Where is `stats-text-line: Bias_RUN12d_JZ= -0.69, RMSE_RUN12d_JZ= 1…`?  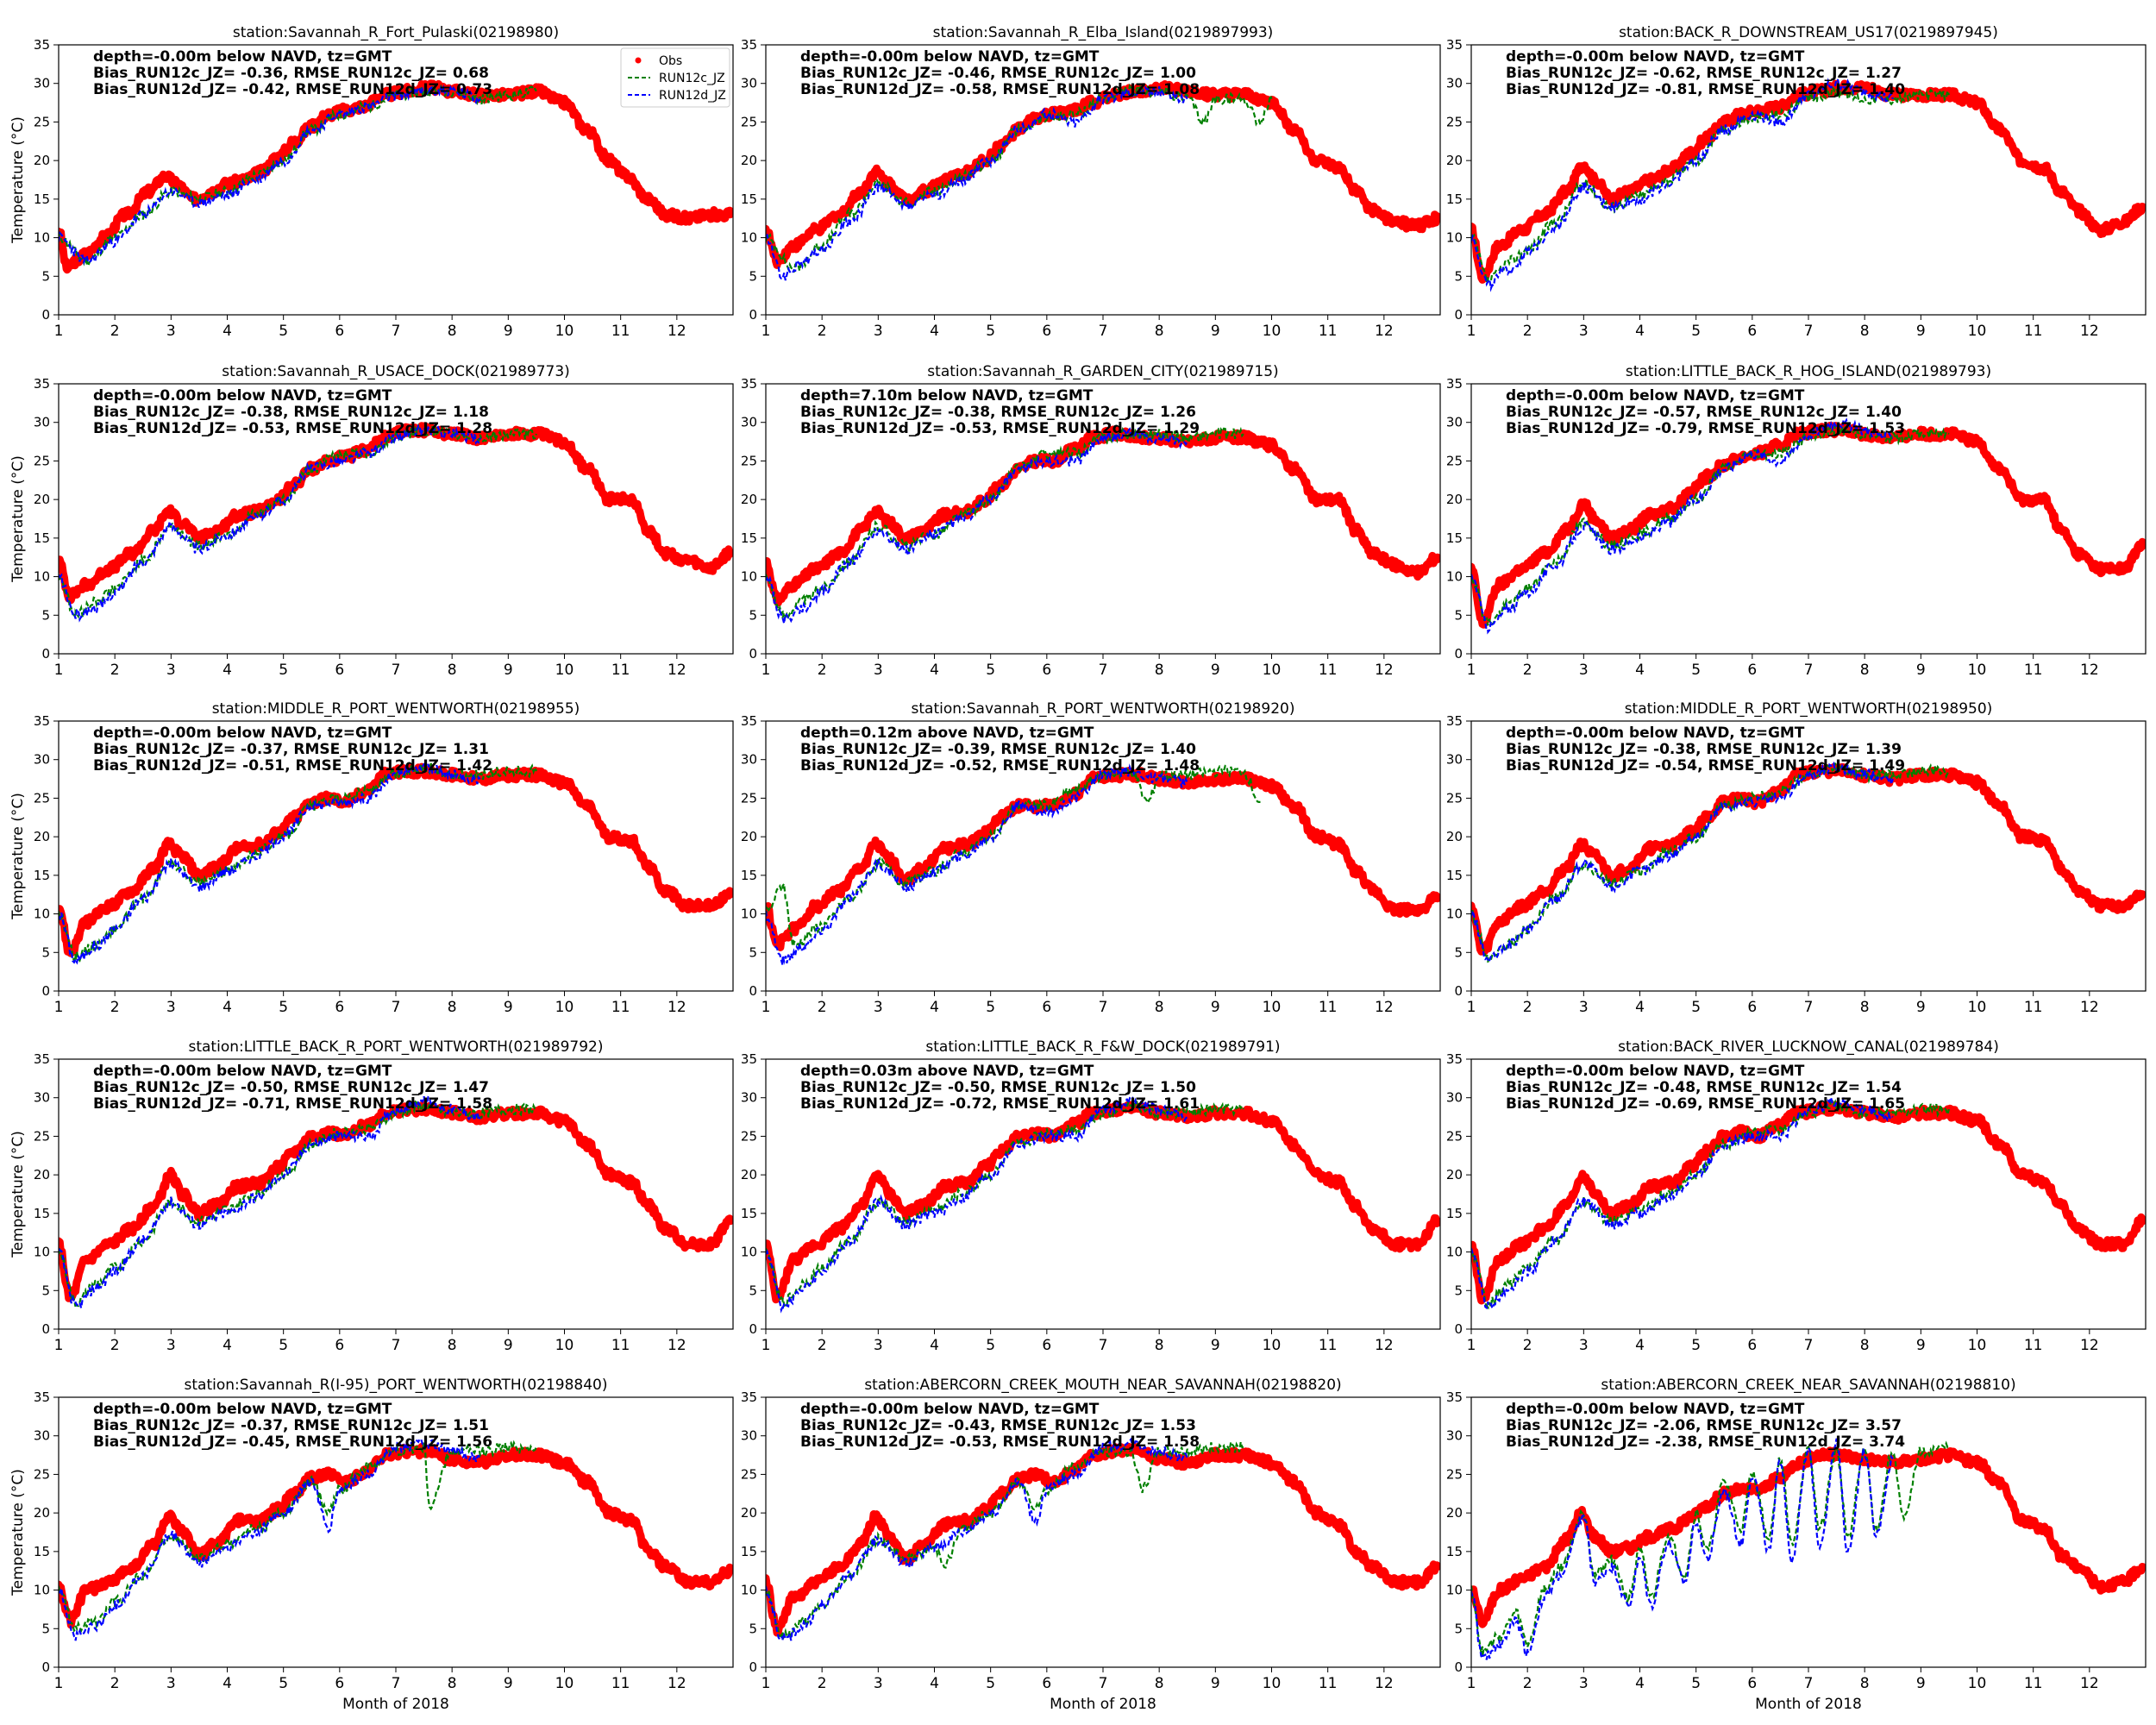 stats-text-line: Bias_RUN12d_JZ= -0.69, RMSE_RUN12d_JZ= 1… is located at coordinates (1705, 1104).